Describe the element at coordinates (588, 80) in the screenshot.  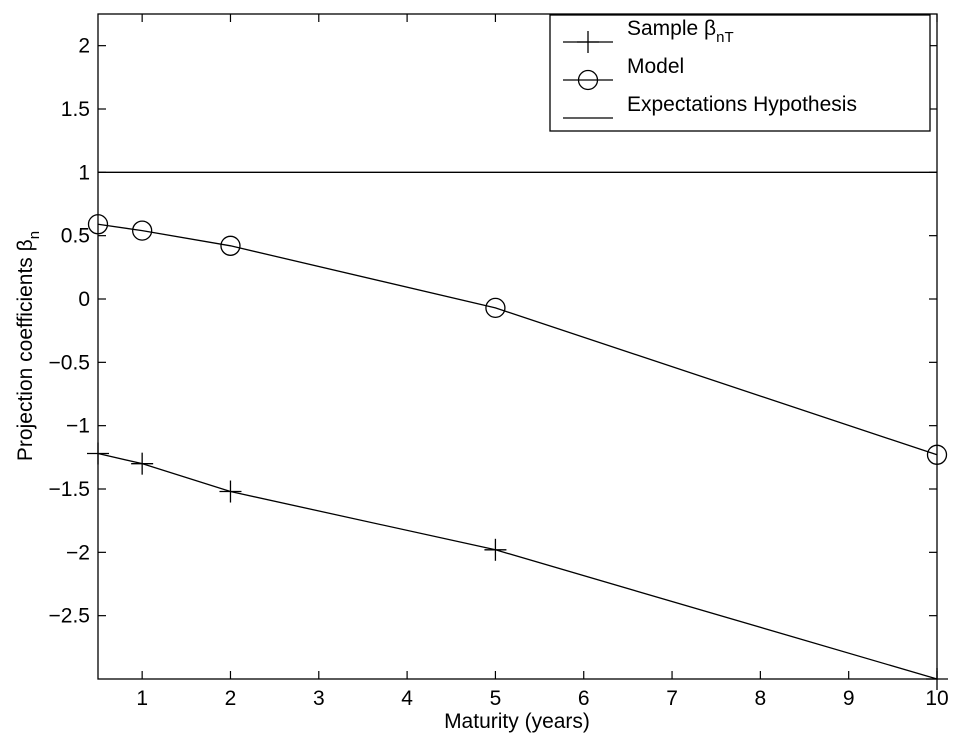
I see `legend-marker-model` at that location.